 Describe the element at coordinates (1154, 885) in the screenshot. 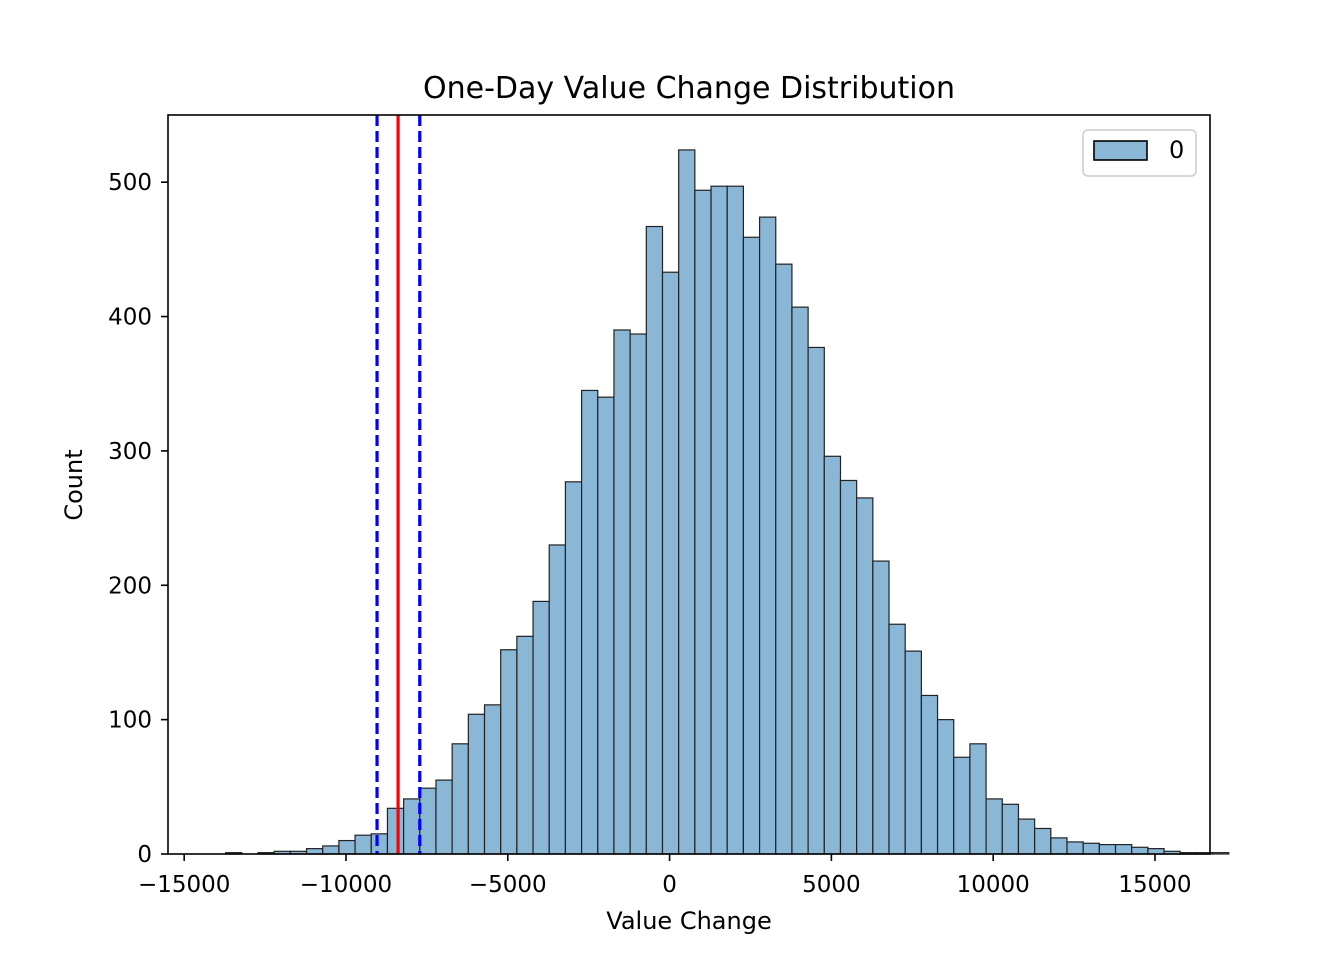

I see `x-tick-label: 15000` at that location.